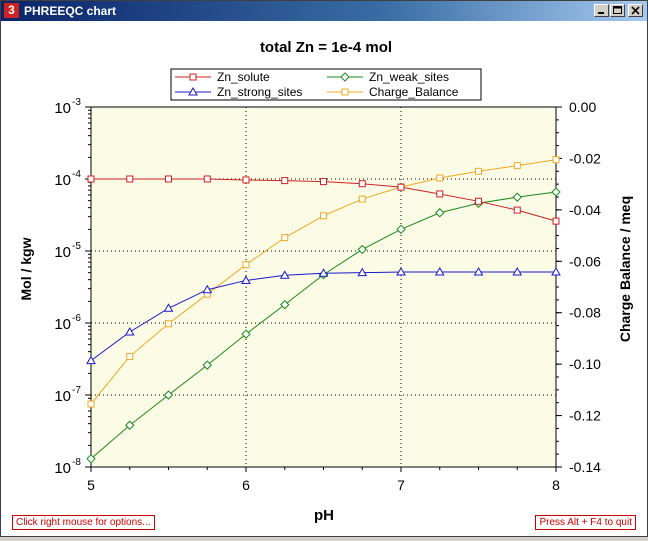 The height and width of the screenshot is (541, 648). Describe the element at coordinates (585, 313) in the screenshot. I see `y2-tick-label: -0.08` at that location.